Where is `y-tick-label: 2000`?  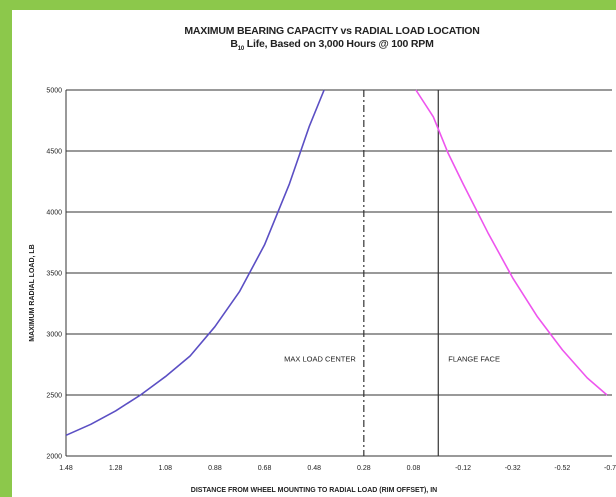
y-tick-label: 2000 is located at coordinates (54, 457).